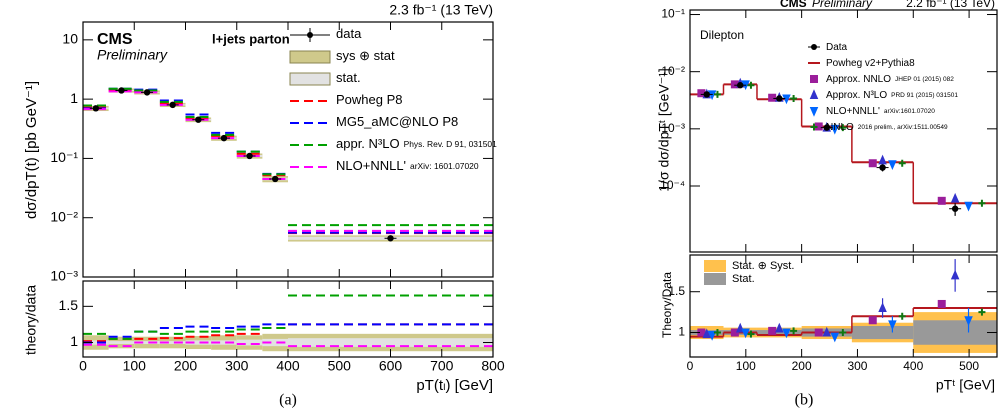  What do you see at coordinates (856, 95) in the screenshot?
I see `legend-name: Approx. N³LO` at bounding box center [856, 95].